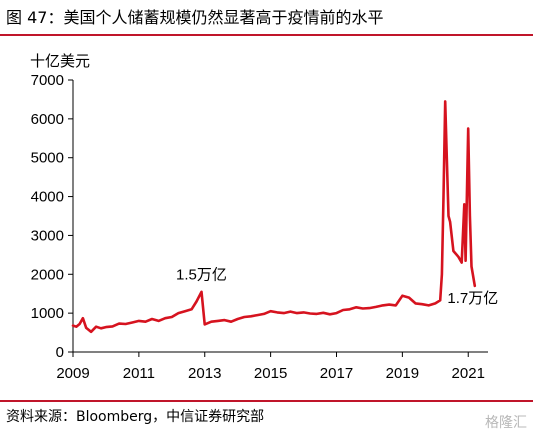 This screenshot has width=533, height=438. I want to click on y-tick-label: 4000, so click(47, 197).